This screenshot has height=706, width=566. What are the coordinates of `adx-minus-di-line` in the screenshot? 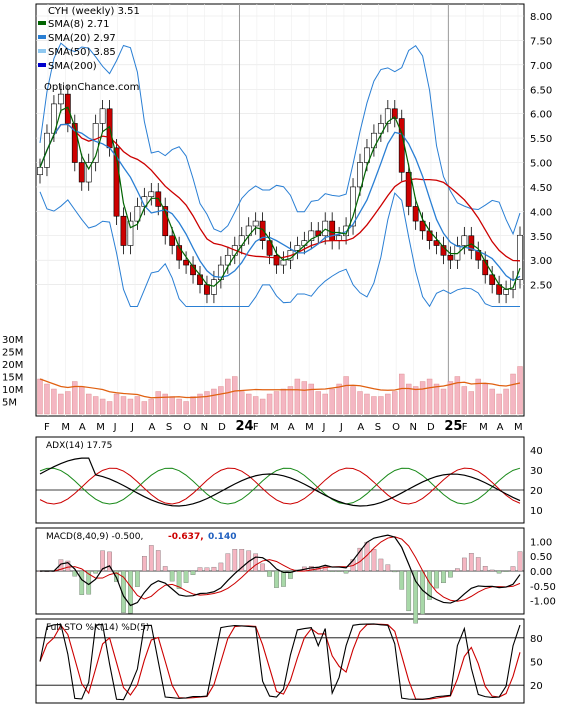 It's located at (280, 486).